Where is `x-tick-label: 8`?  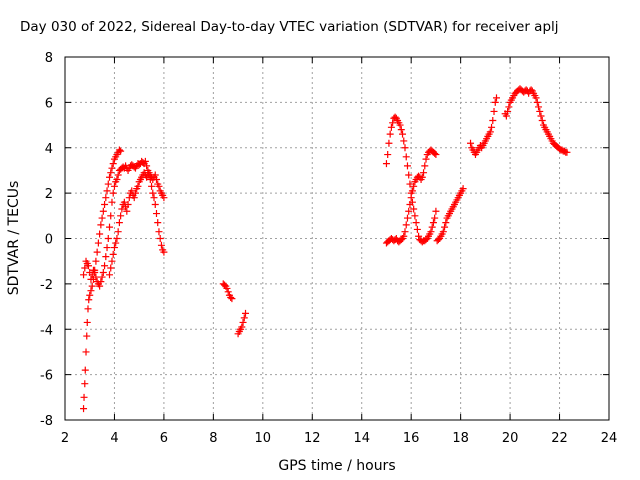 x-tick-label: 8 is located at coordinates (213, 438).